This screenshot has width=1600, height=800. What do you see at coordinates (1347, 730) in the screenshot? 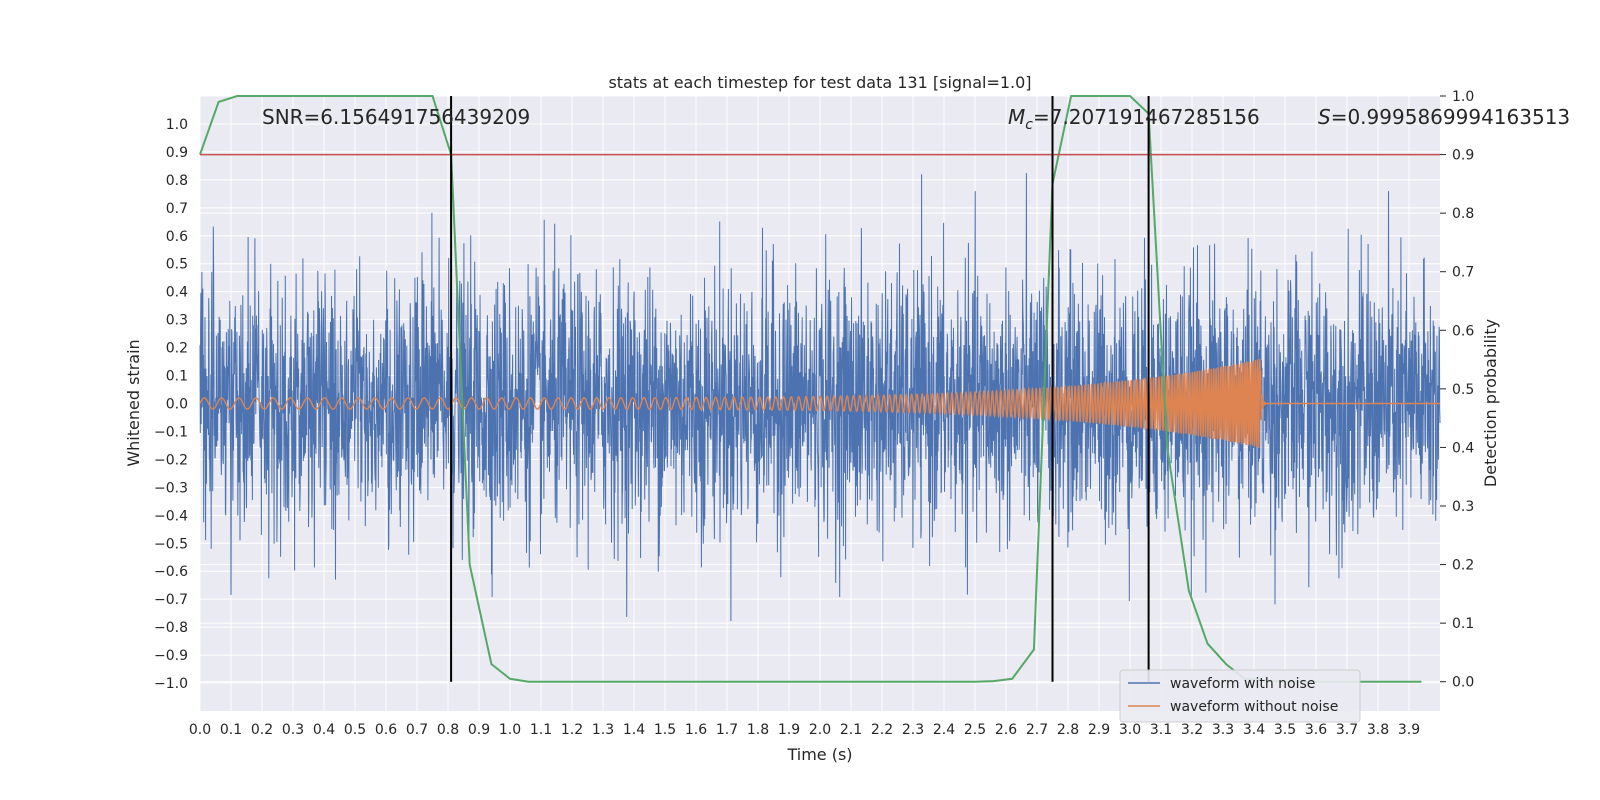
I see `x-tick-label: 3.7` at bounding box center [1347, 730].